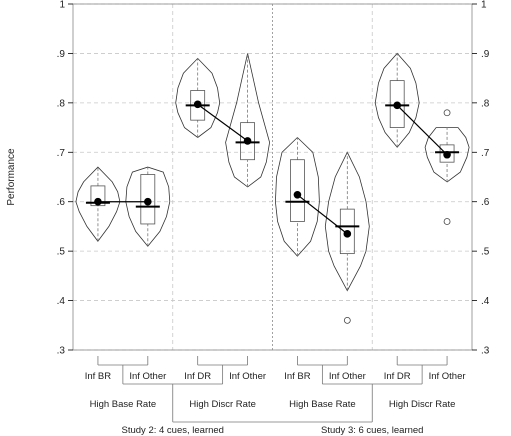 The height and width of the screenshot is (436, 511). I want to click on study-label: Study 2: 4 cues, learned, so click(173, 430).